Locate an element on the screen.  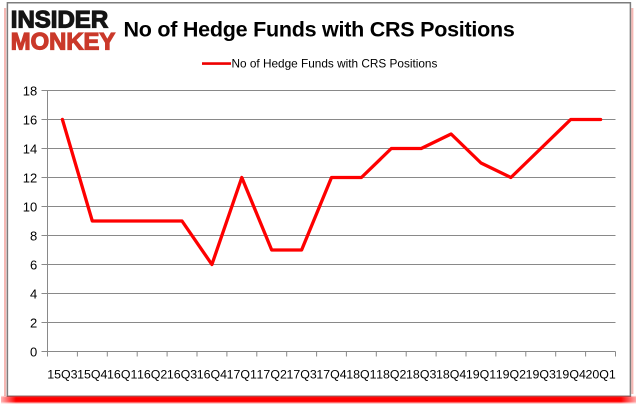
svg-text: 18Q2 is located at coordinates (391, 374).